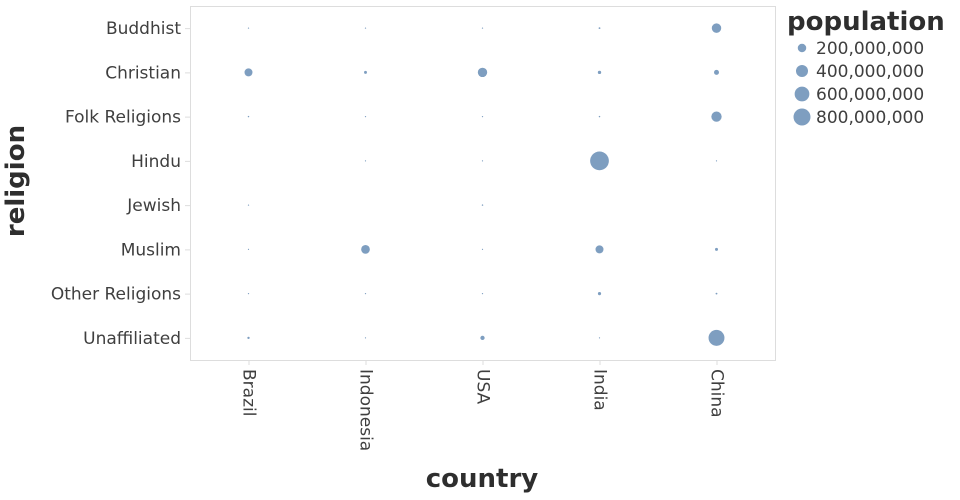  What do you see at coordinates (16, 181) in the screenshot?
I see `y-axis-title: religion` at bounding box center [16, 181].